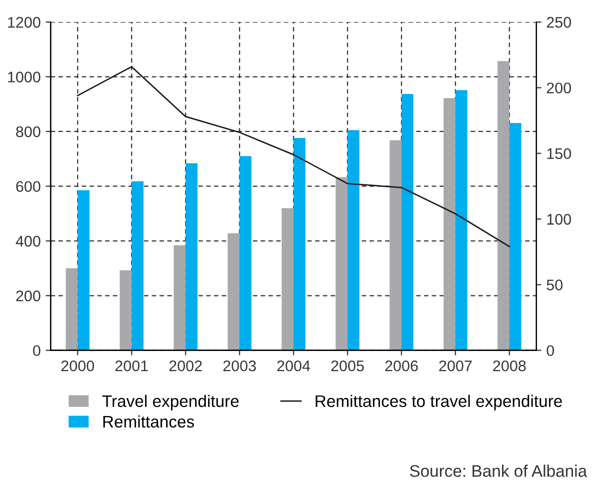  Describe the element at coordinates (148, 421) in the screenshot. I see `legend-label: Remittances` at that location.